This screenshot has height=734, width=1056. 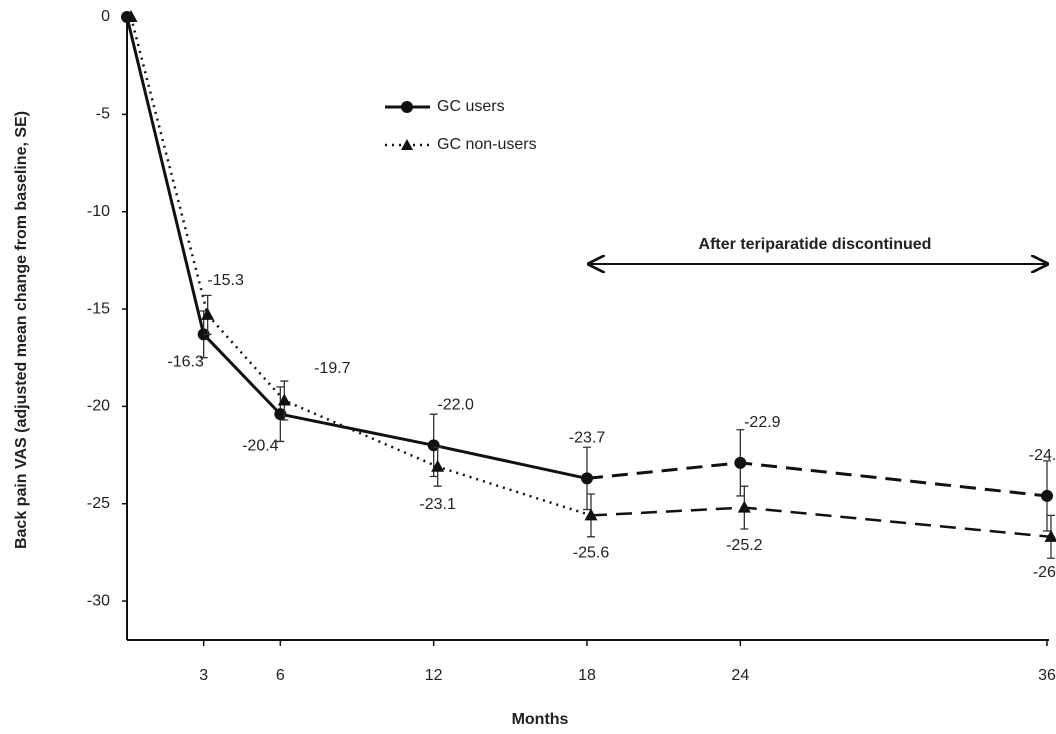 I want to click on data-label: -25.2, so click(x=744, y=545).